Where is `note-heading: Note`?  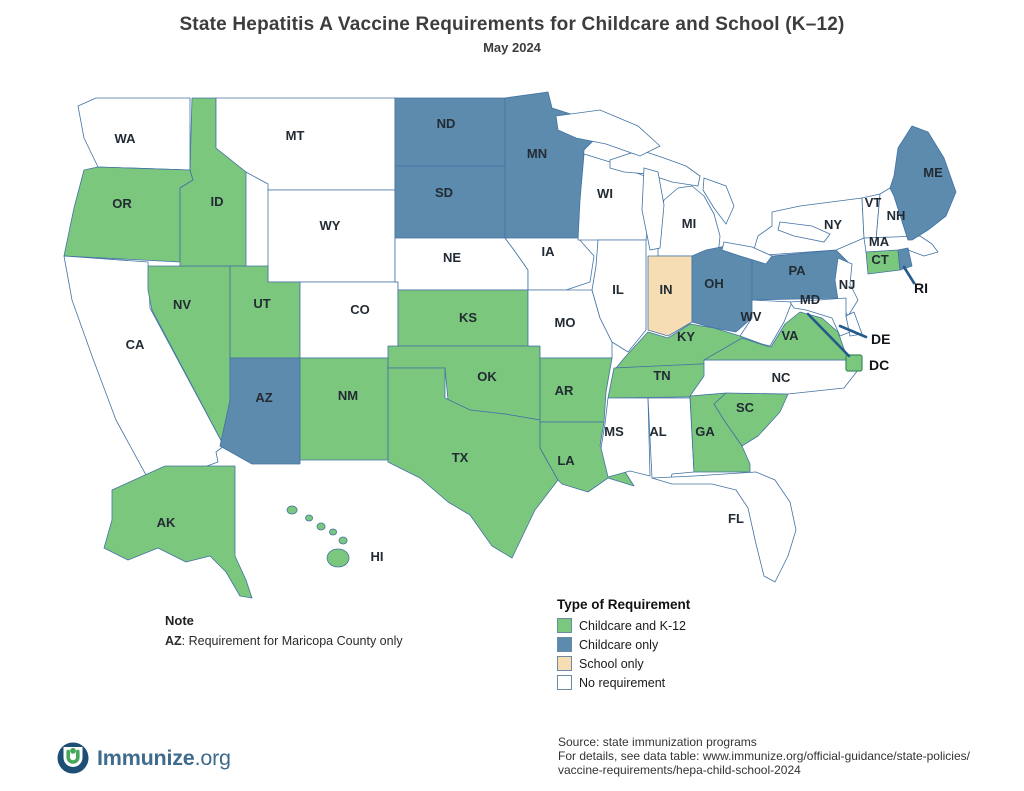
note-heading: Note is located at coordinates (179, 620).